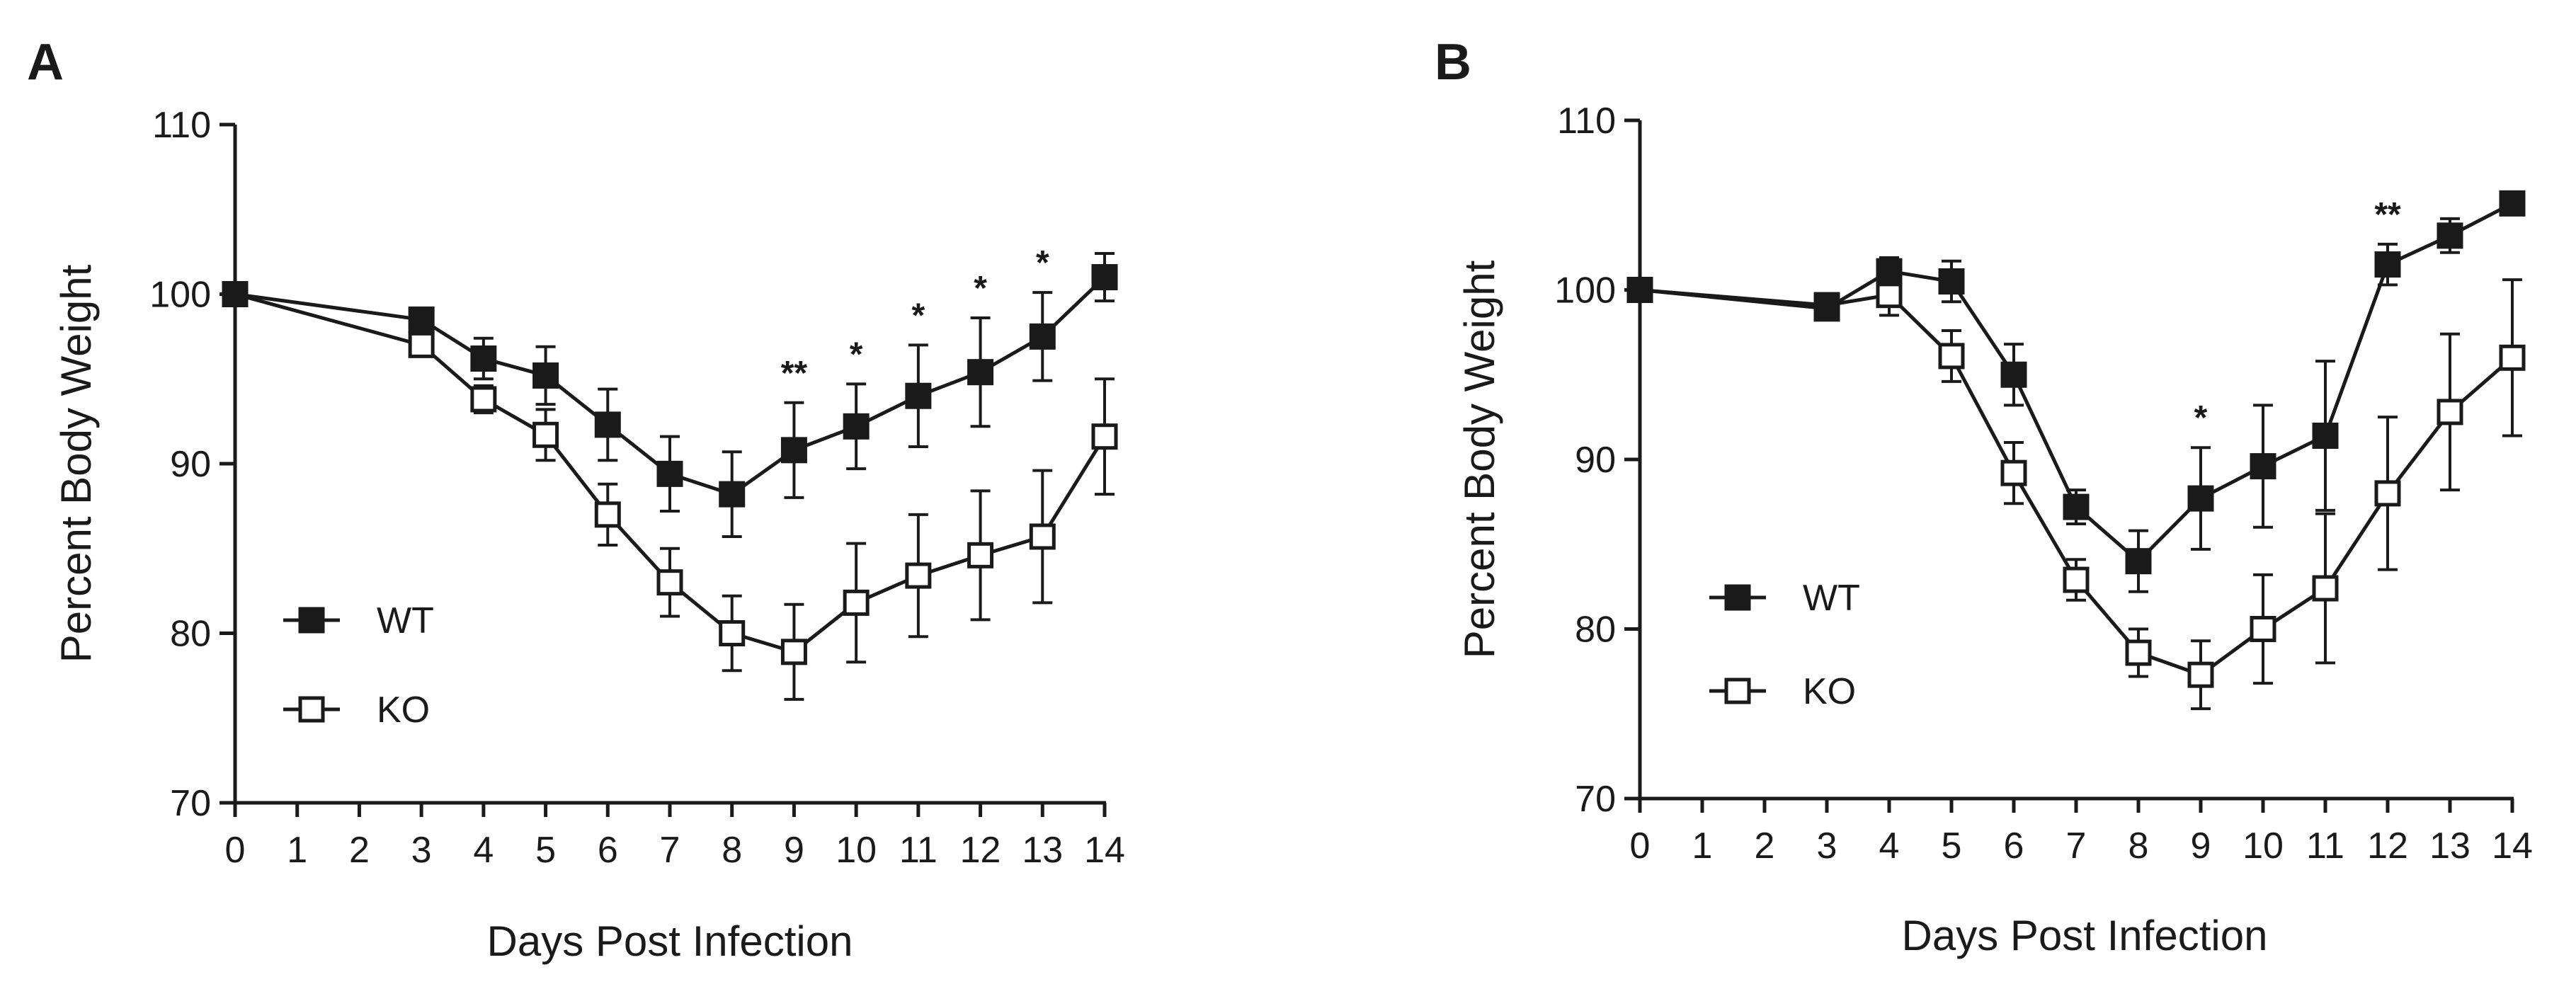 The height and width of the screenshot is (989, 2576). I want to click on y-tick-label: 70, so click(191, 803).